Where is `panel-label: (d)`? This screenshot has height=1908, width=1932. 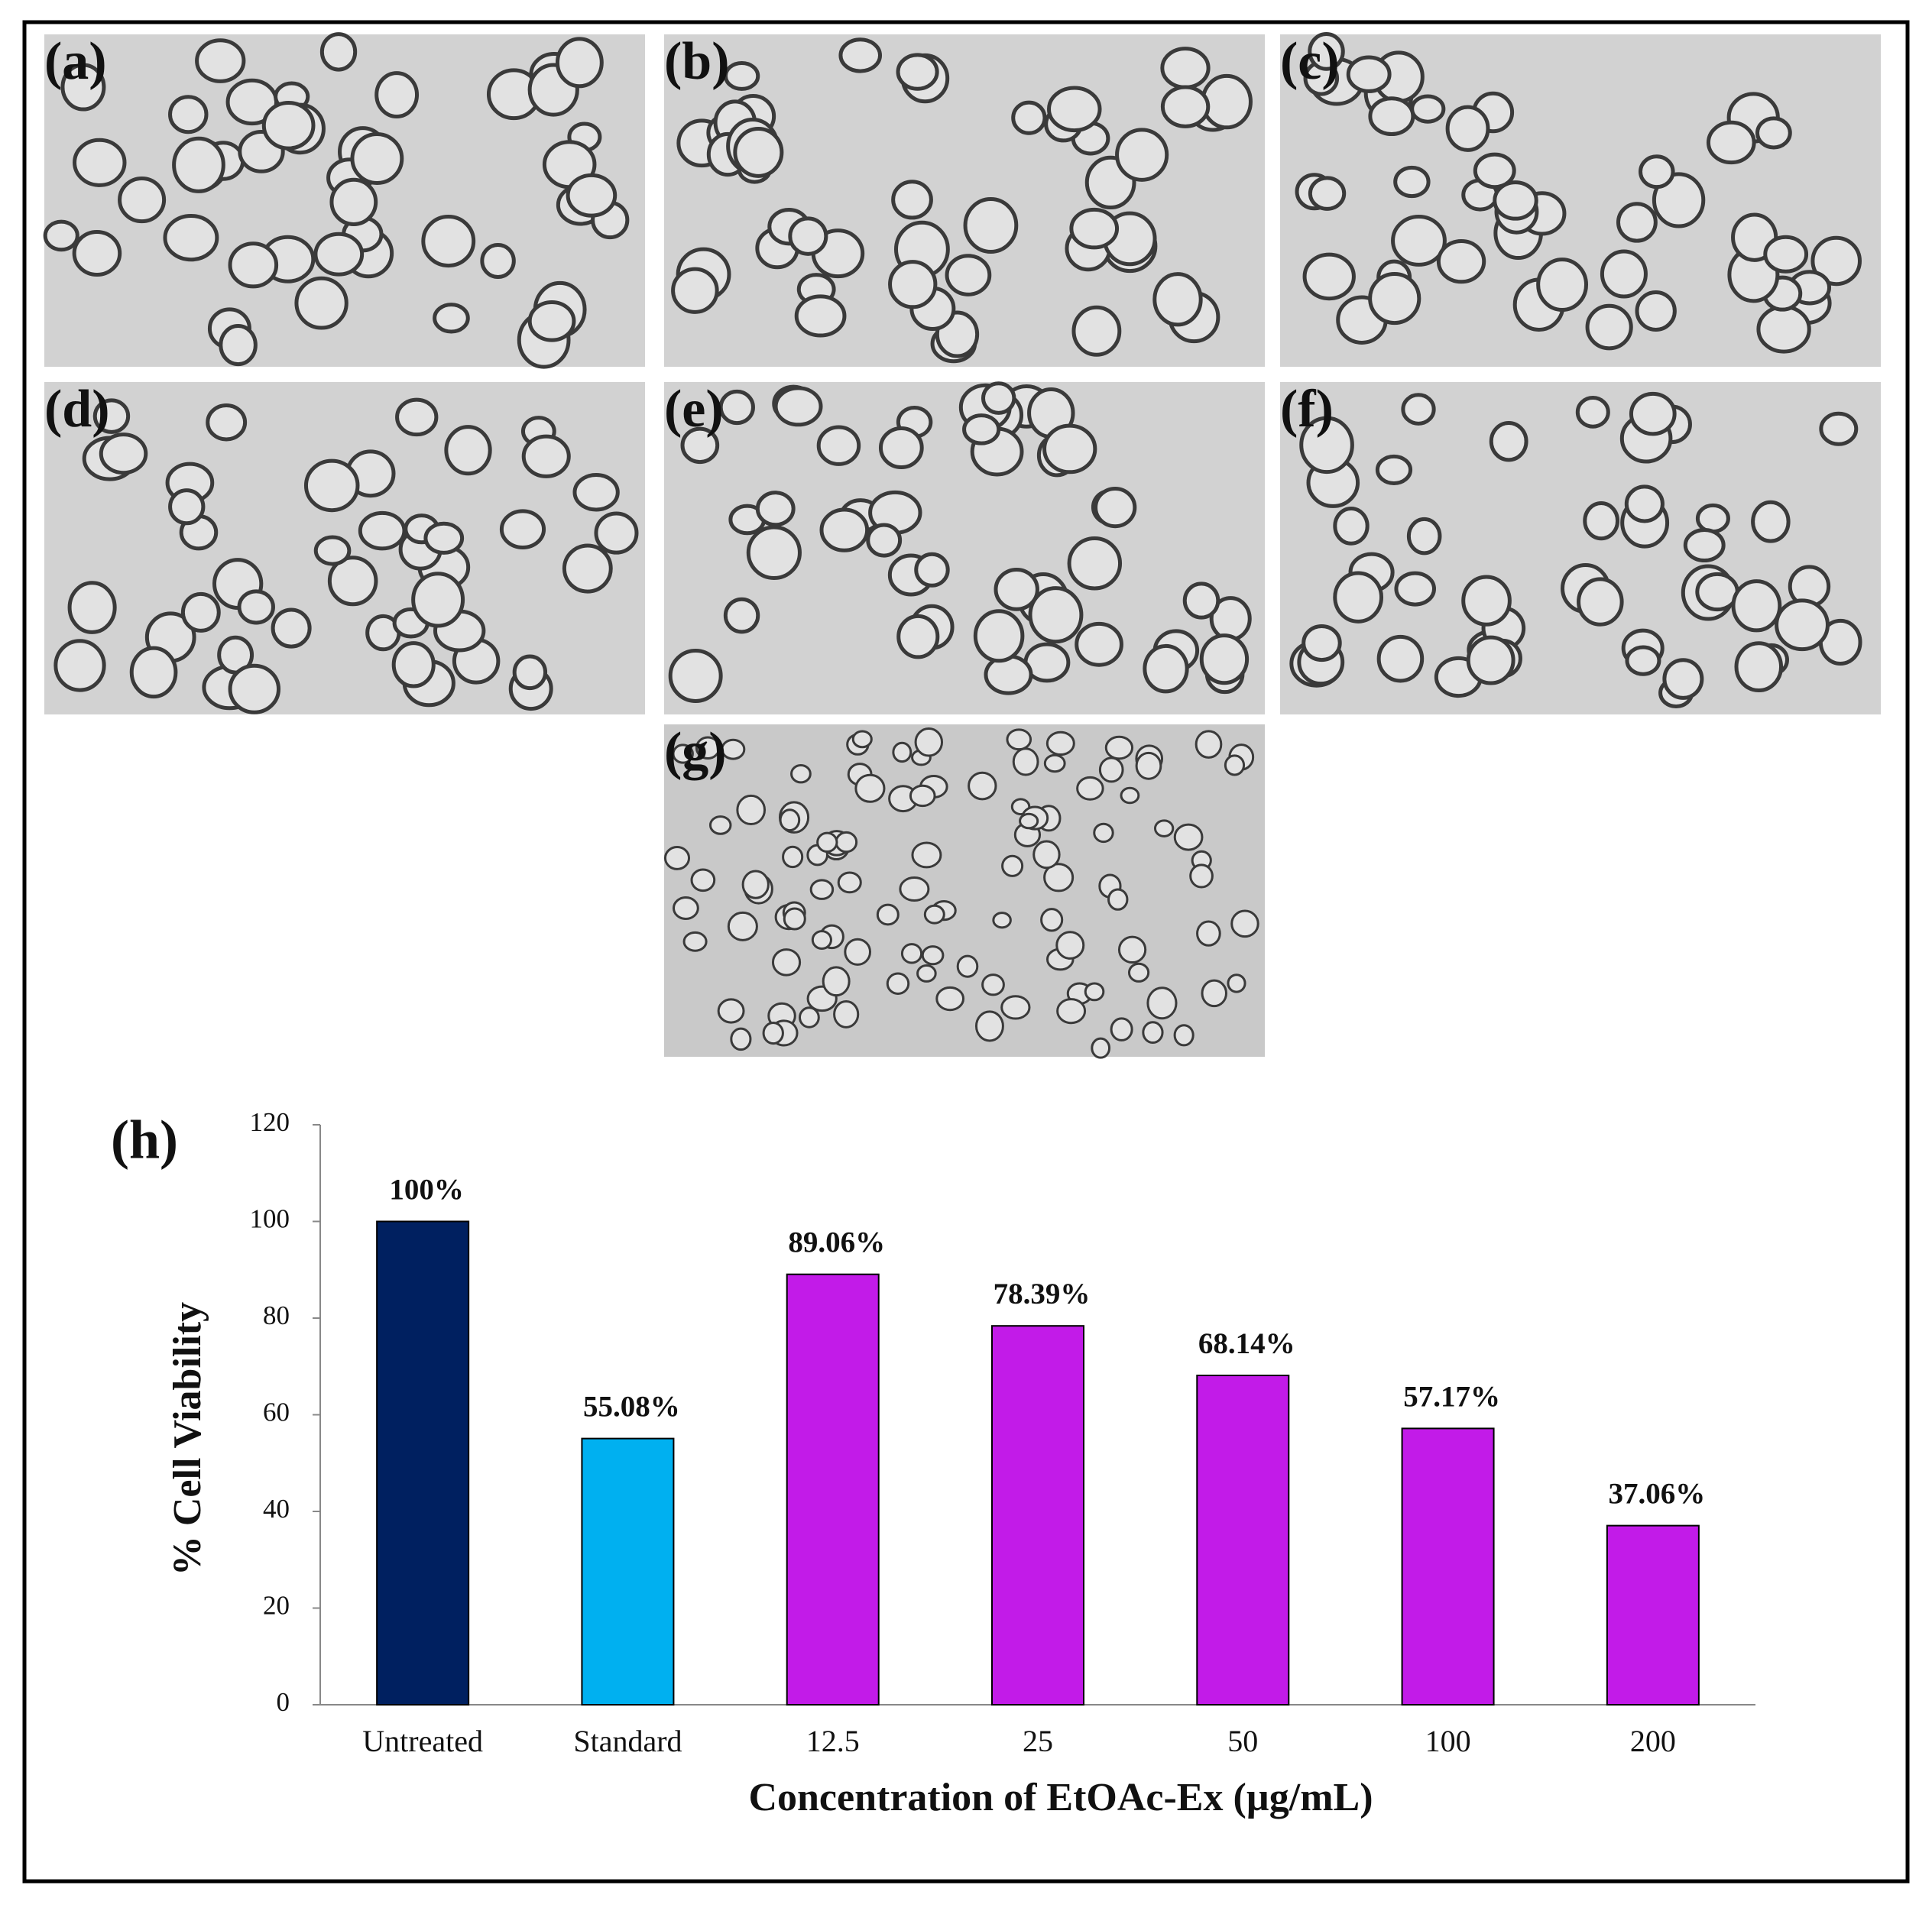 panel-label: (d) is located at coordinates (77, 409).